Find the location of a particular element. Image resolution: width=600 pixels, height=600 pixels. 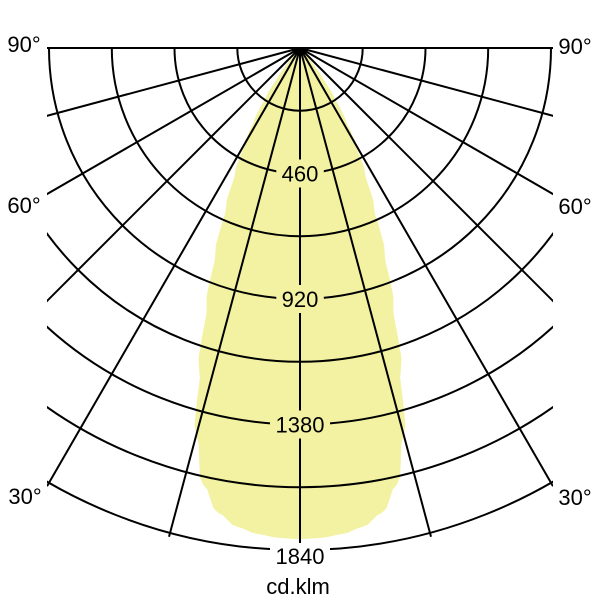

grid-spoke--60deg is located at coordinates (174, 121).